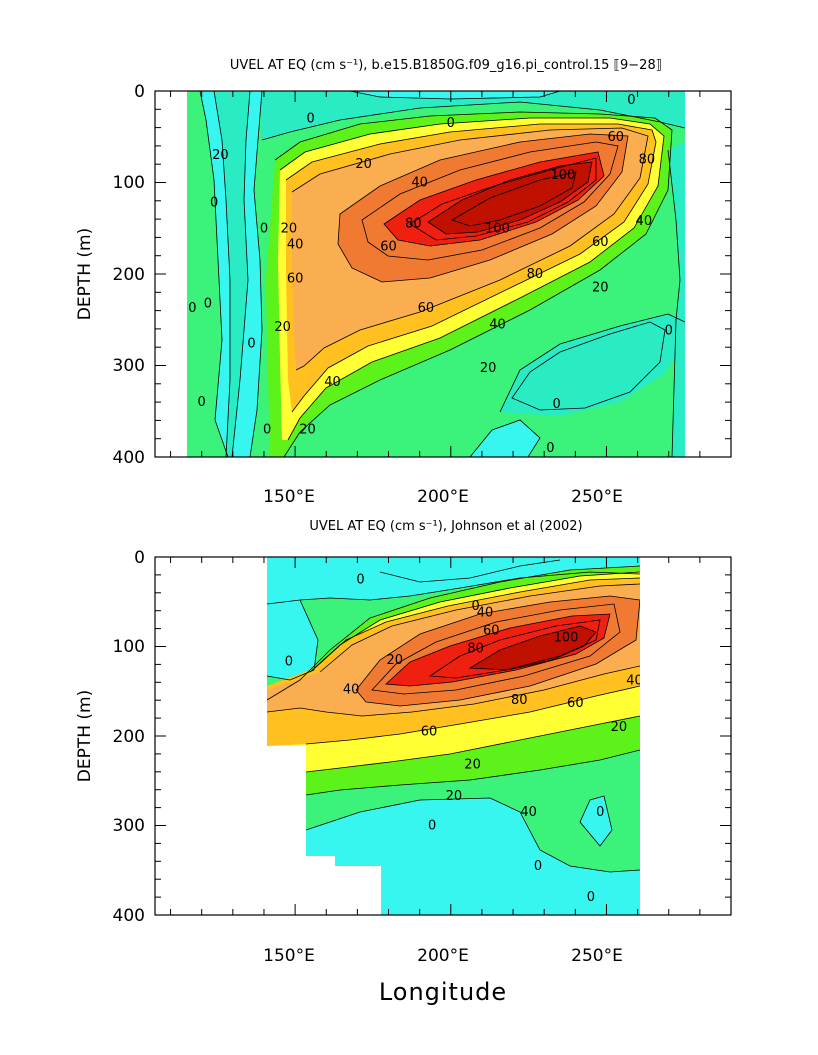  Describe the element at coordinates (289, 497) in the screenshot. I see `x-tick-label: 150°E` at that location.